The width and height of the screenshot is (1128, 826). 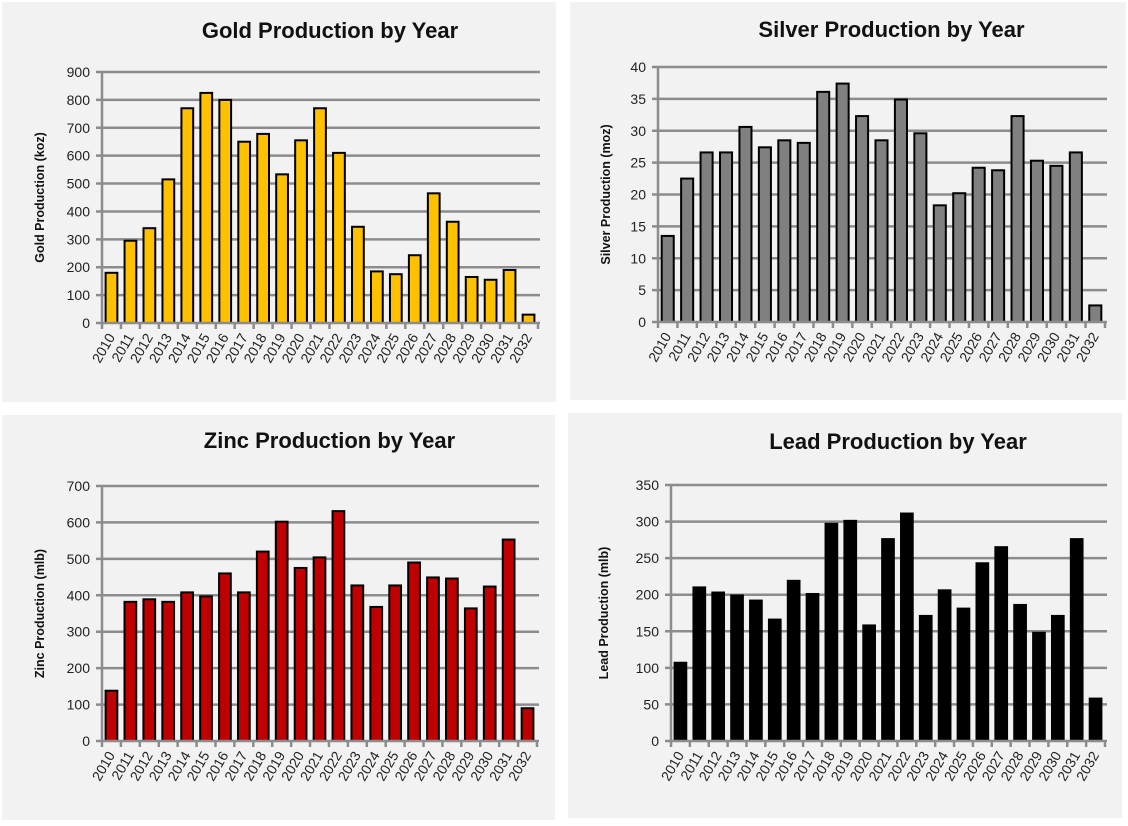 What do you see at coordinates (79, 486) in the screenshot?
I see `y-tick-label: 700` at bounding box center [79, 486].